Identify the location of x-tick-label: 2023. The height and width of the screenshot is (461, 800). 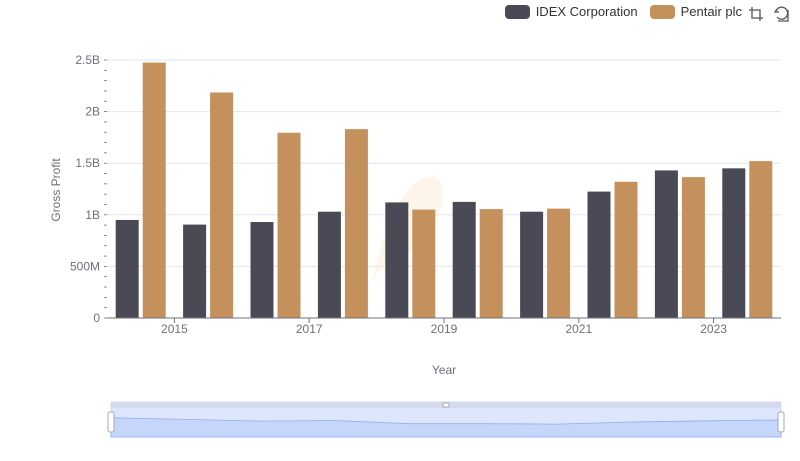
(713, 329).